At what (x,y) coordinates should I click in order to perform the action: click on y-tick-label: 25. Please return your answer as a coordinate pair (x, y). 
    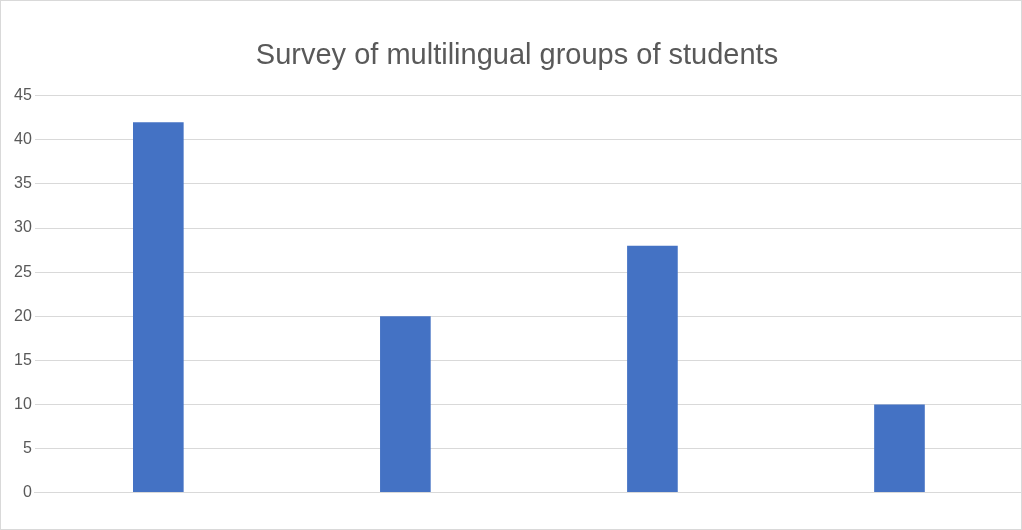
    Looking at the image, I should click on (23, 271).